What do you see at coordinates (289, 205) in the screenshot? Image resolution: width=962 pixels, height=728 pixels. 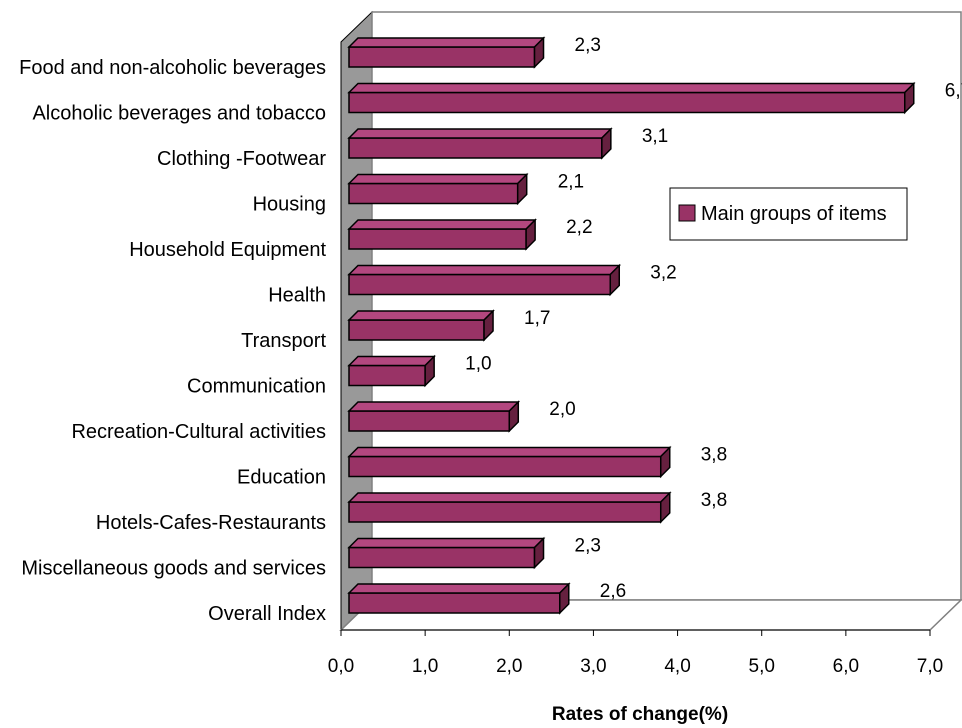 I see `category-label: Housing` at bounding box center [289, 205].